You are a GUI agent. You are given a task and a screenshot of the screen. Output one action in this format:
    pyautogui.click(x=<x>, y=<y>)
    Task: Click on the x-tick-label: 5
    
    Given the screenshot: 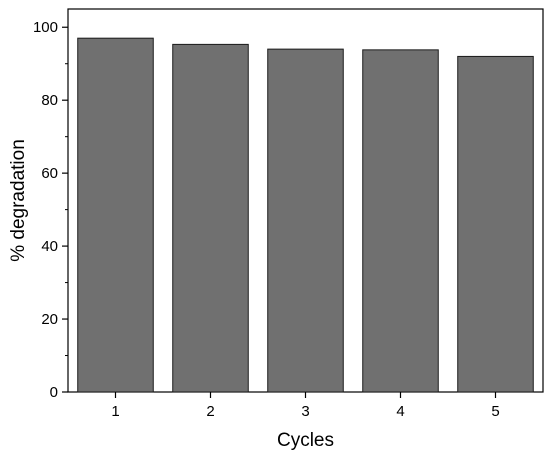 What is the action you would take?
    pyautogui.click(x=495, y=411)
    